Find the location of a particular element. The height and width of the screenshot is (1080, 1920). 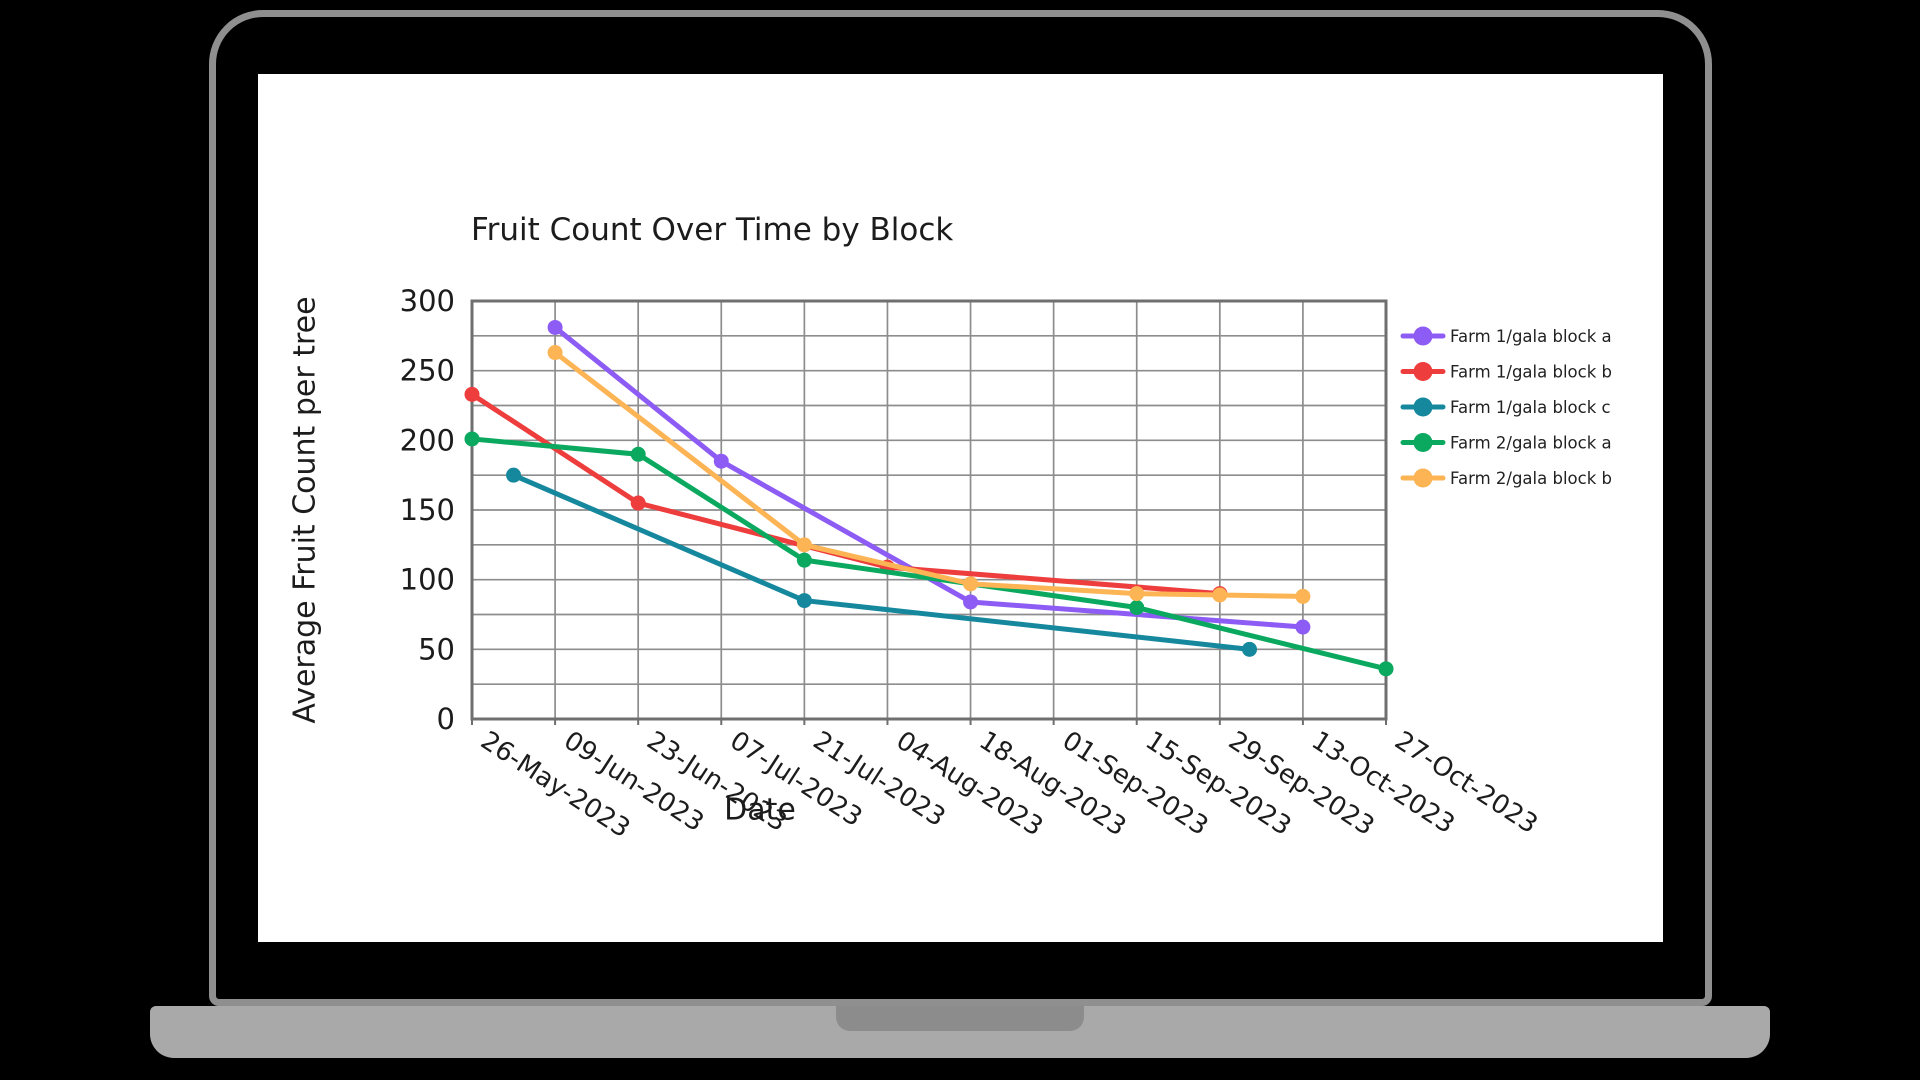

legend-item-farm-1-gala-block-b: Farm 1/gala block b is located at coordinates (1506, 372).